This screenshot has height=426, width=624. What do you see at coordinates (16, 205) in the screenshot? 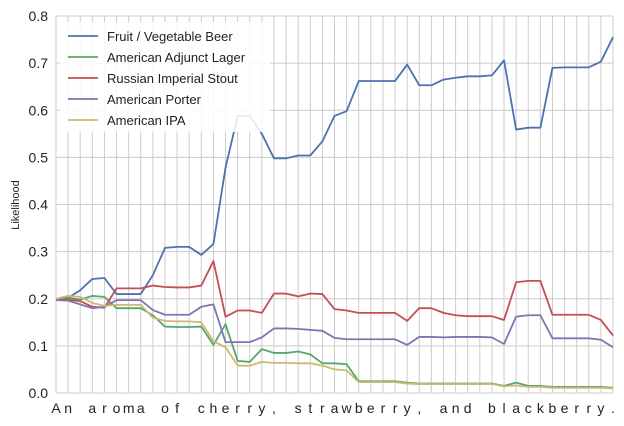
I see `y-axis-label: Likelihood` at bounding box center [16, 205].